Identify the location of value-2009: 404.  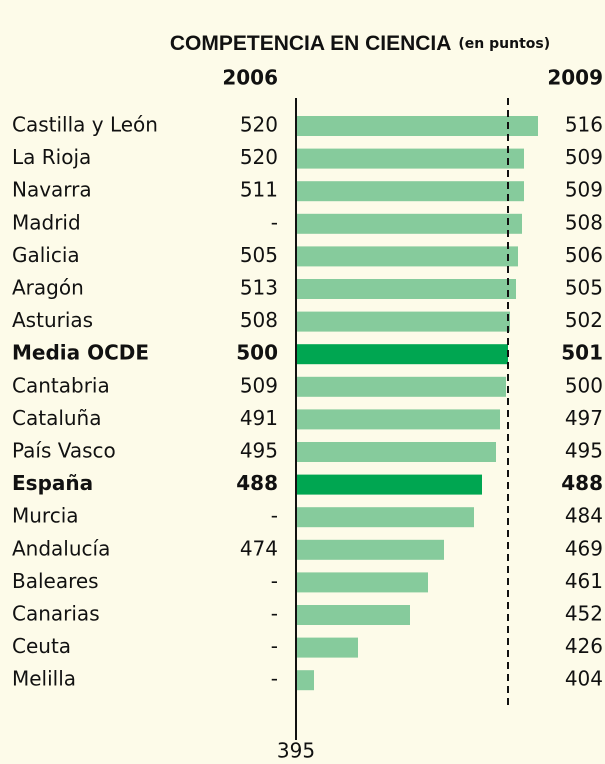
(584, 679).